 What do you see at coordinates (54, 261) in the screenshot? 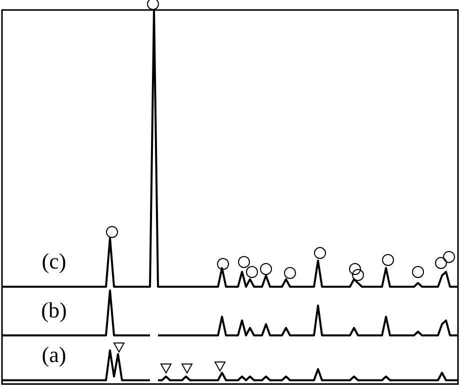
I see `series-label: (c)` at bounding box center [54, 261].